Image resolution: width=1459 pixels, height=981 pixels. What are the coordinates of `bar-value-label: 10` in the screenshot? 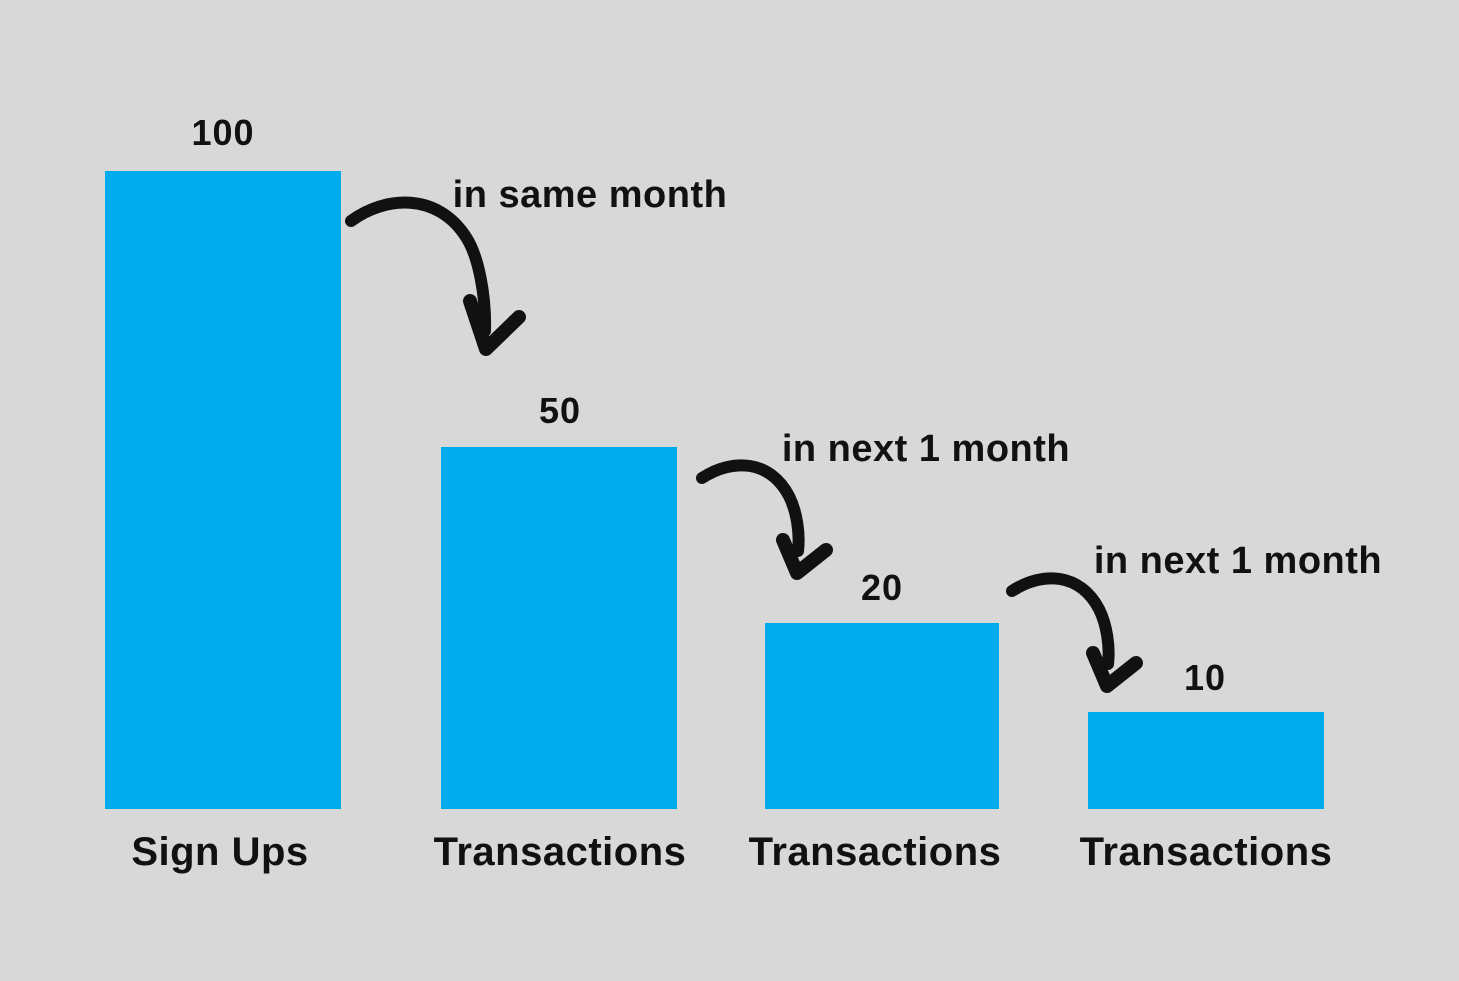 It's located at (1205, 677).